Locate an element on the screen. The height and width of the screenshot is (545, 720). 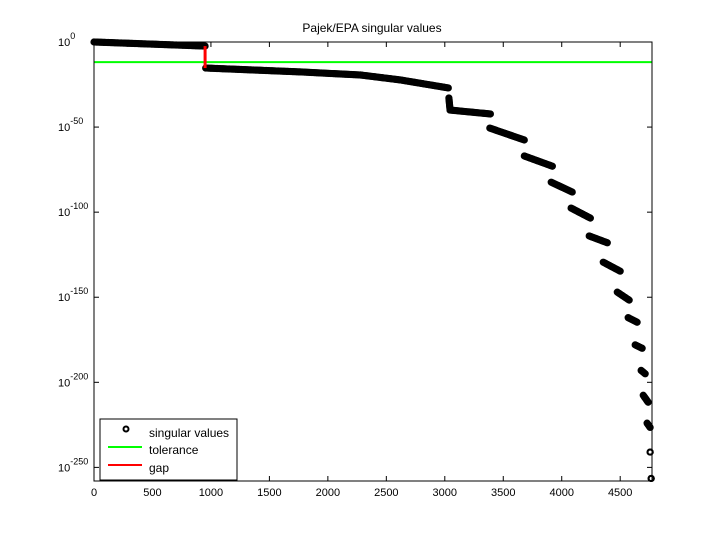
x-tick-label: 500 is located at coordinates (152, 493).